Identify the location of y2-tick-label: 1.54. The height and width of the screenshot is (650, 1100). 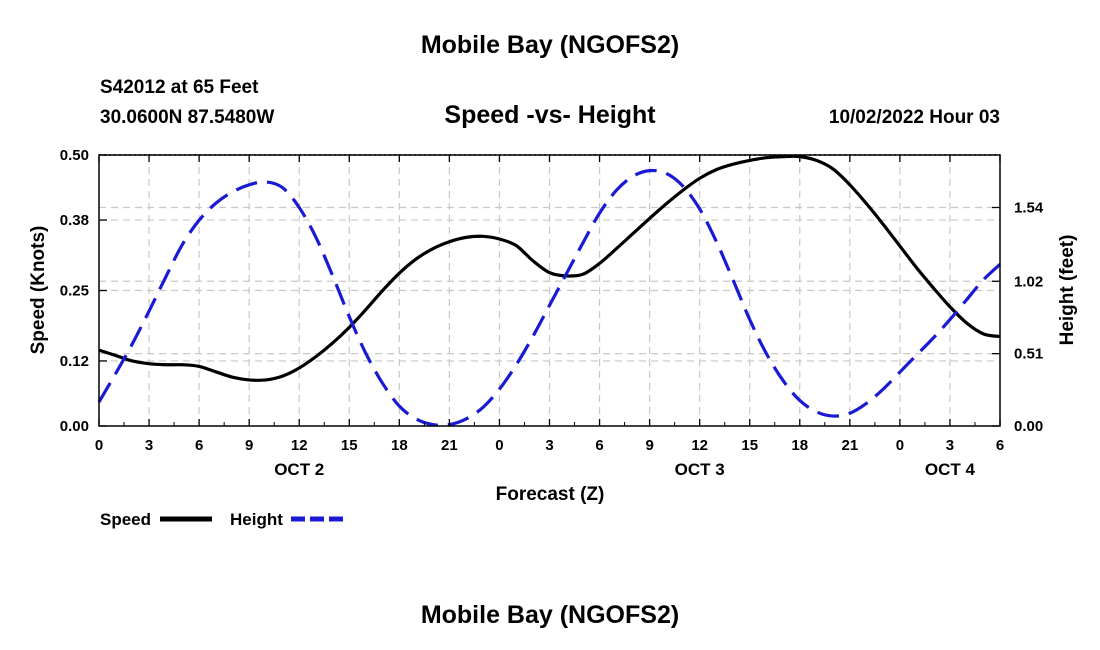
(1029, 207).